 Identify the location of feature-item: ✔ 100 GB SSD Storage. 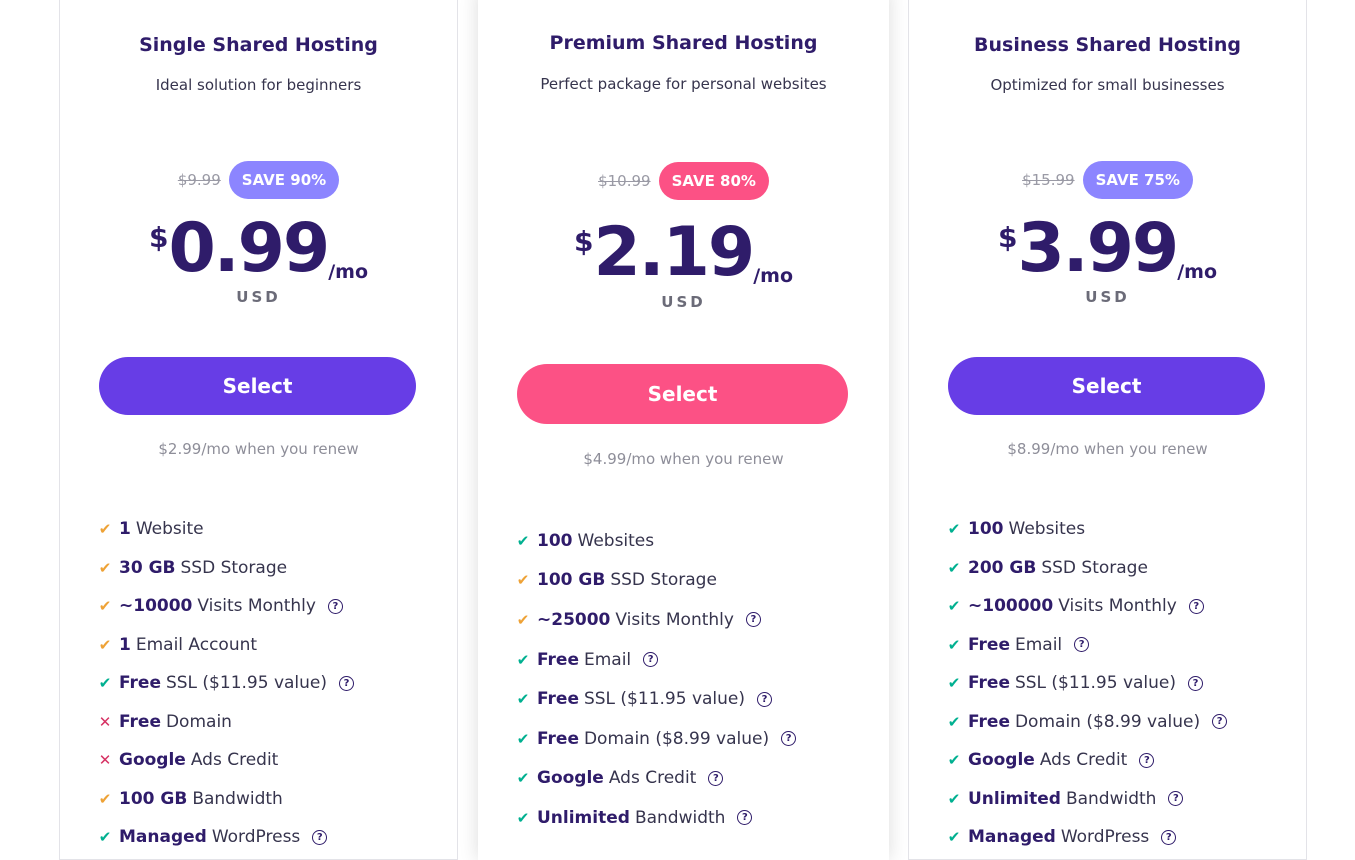
(656, 581).